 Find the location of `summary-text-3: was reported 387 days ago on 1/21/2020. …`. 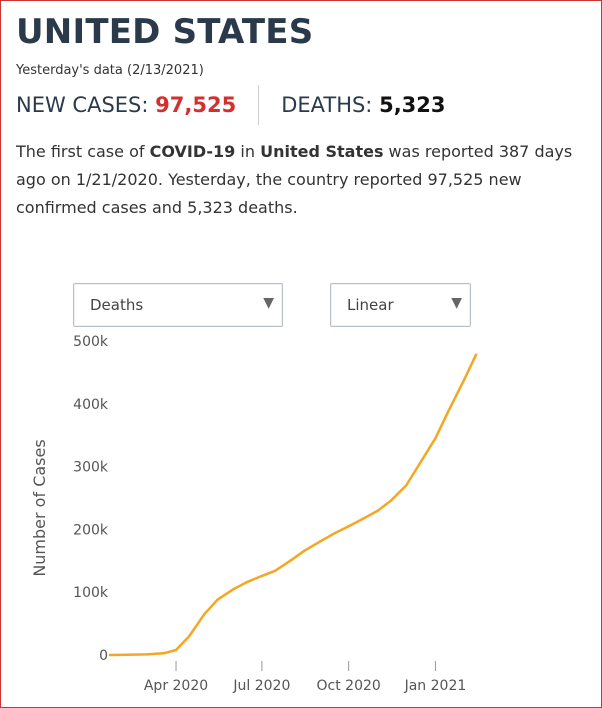

summary-text-3: was reported 387 days ago on 1/21/2020. … is located at coordinates (294, 179).